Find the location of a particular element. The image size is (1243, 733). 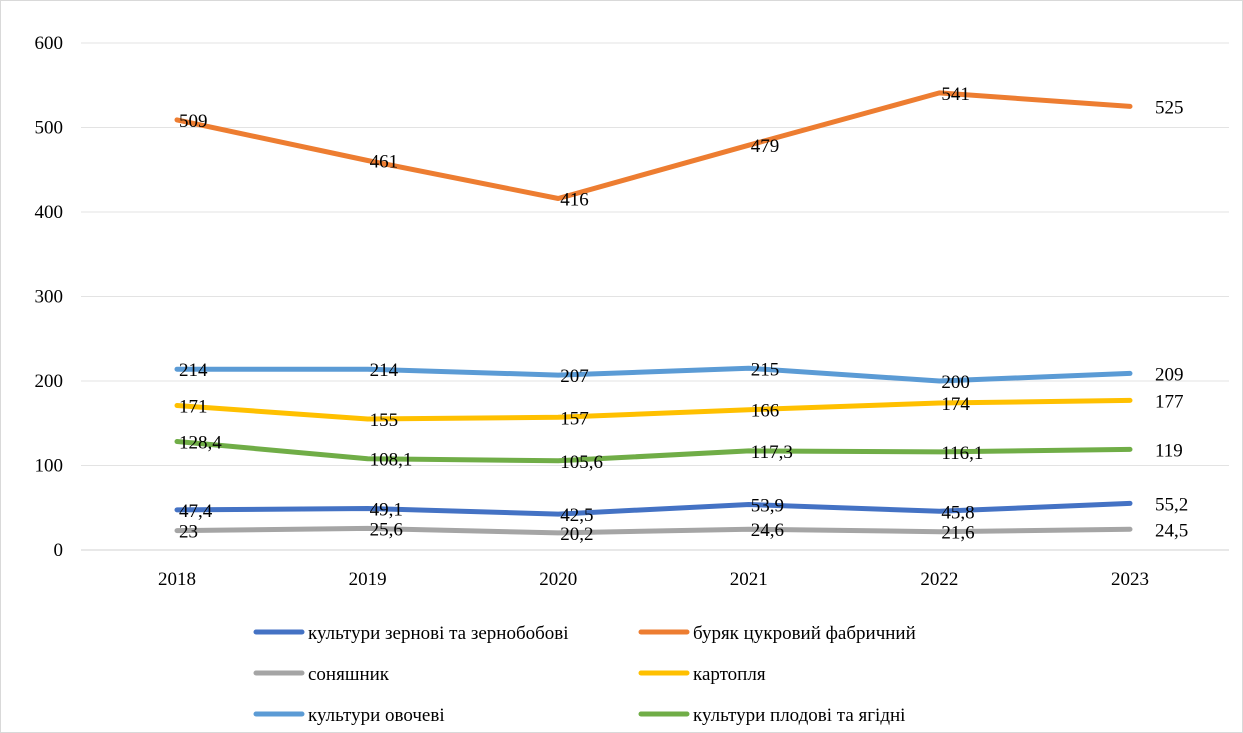

data-label: 177 is located at coordinates (1169, 401).